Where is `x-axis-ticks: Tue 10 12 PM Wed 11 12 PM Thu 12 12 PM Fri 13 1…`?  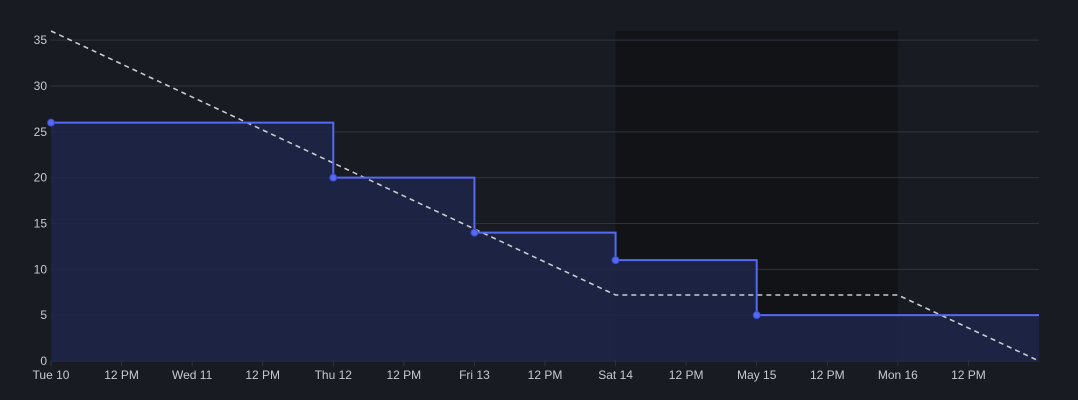
x-axis-ticks: Tue 10 12 PM Wed 11 12 PM Thu 12 12 PM Fri 13 1… is located at coordinates (509, 371).